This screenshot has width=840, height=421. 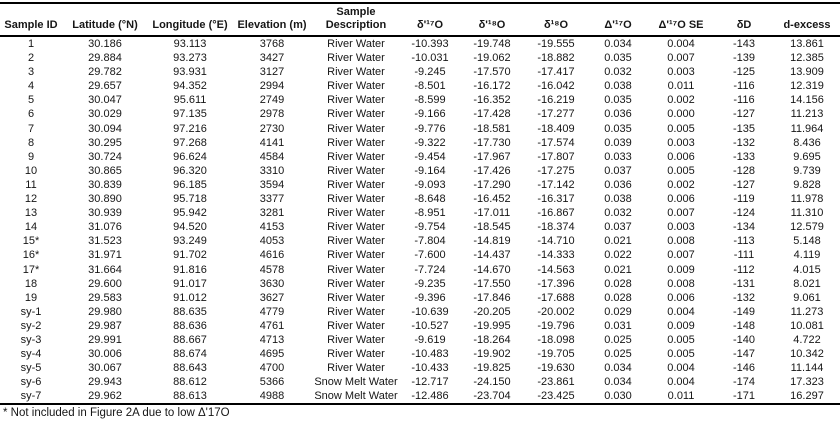 What do you see at coordinates (272, 382) in the screenshot?
I see `table-cell: 5366` at bounding box center [272, 382].